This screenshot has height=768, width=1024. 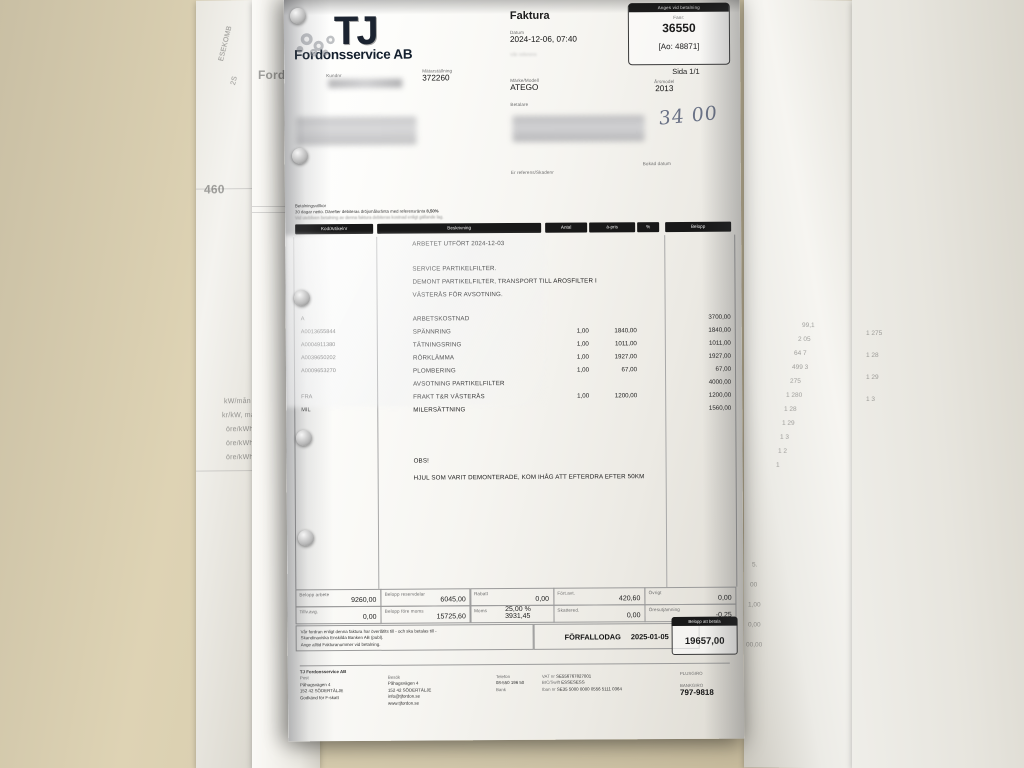 What do you see at coordinates (872, 377) in the screenshot?
I see `bg-far-num-2: 1 29` at bounding box center [872, 377].